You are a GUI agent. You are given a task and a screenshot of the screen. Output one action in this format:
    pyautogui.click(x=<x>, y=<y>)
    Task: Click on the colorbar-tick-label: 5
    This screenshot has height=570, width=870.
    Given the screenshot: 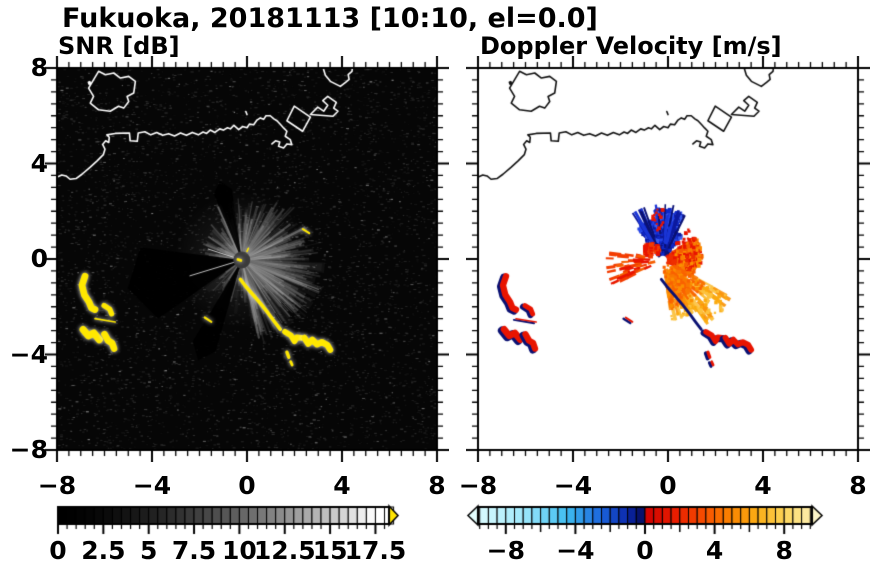 What is the action you would take?
    pyautogui.click(x=148, y=550)
    